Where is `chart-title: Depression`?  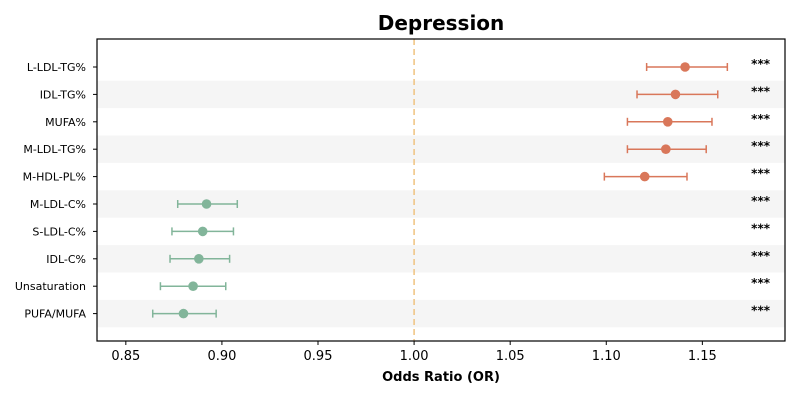 chart-title: Depression is located at coordinates (441, 23).